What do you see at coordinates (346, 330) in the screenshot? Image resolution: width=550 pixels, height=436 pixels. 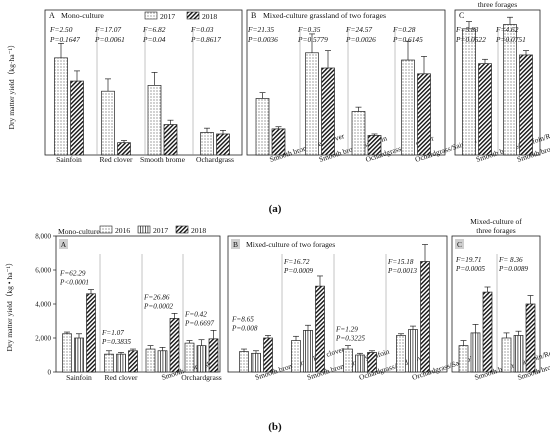 I see `stat-f: F=1.29` at bounding box center [346, 330].